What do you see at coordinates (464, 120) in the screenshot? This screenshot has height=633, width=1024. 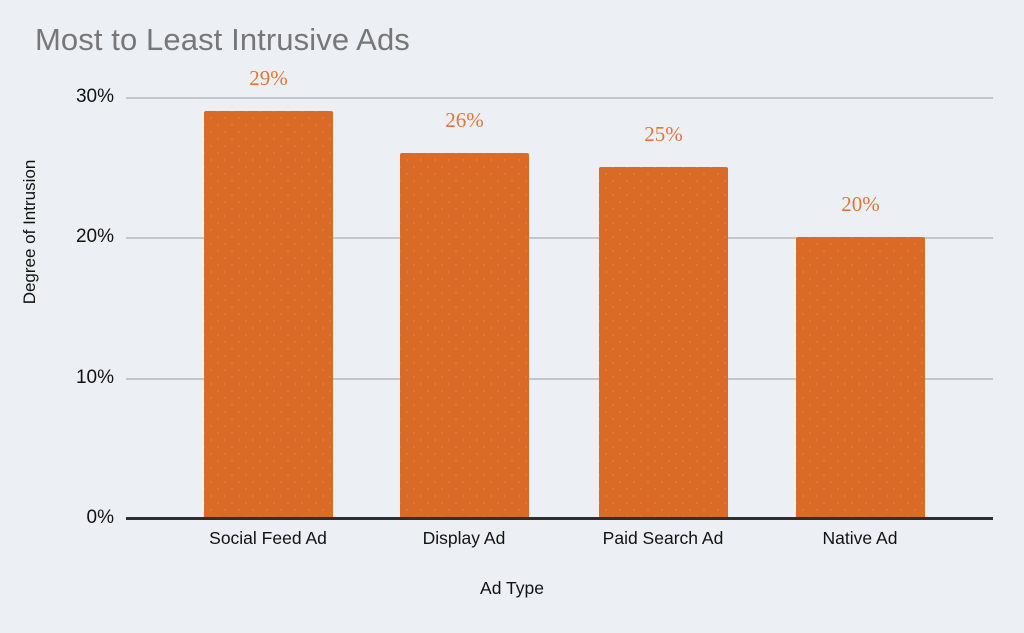 I see `data-label-display-ad: 26%` at bounding box center [464, 120].